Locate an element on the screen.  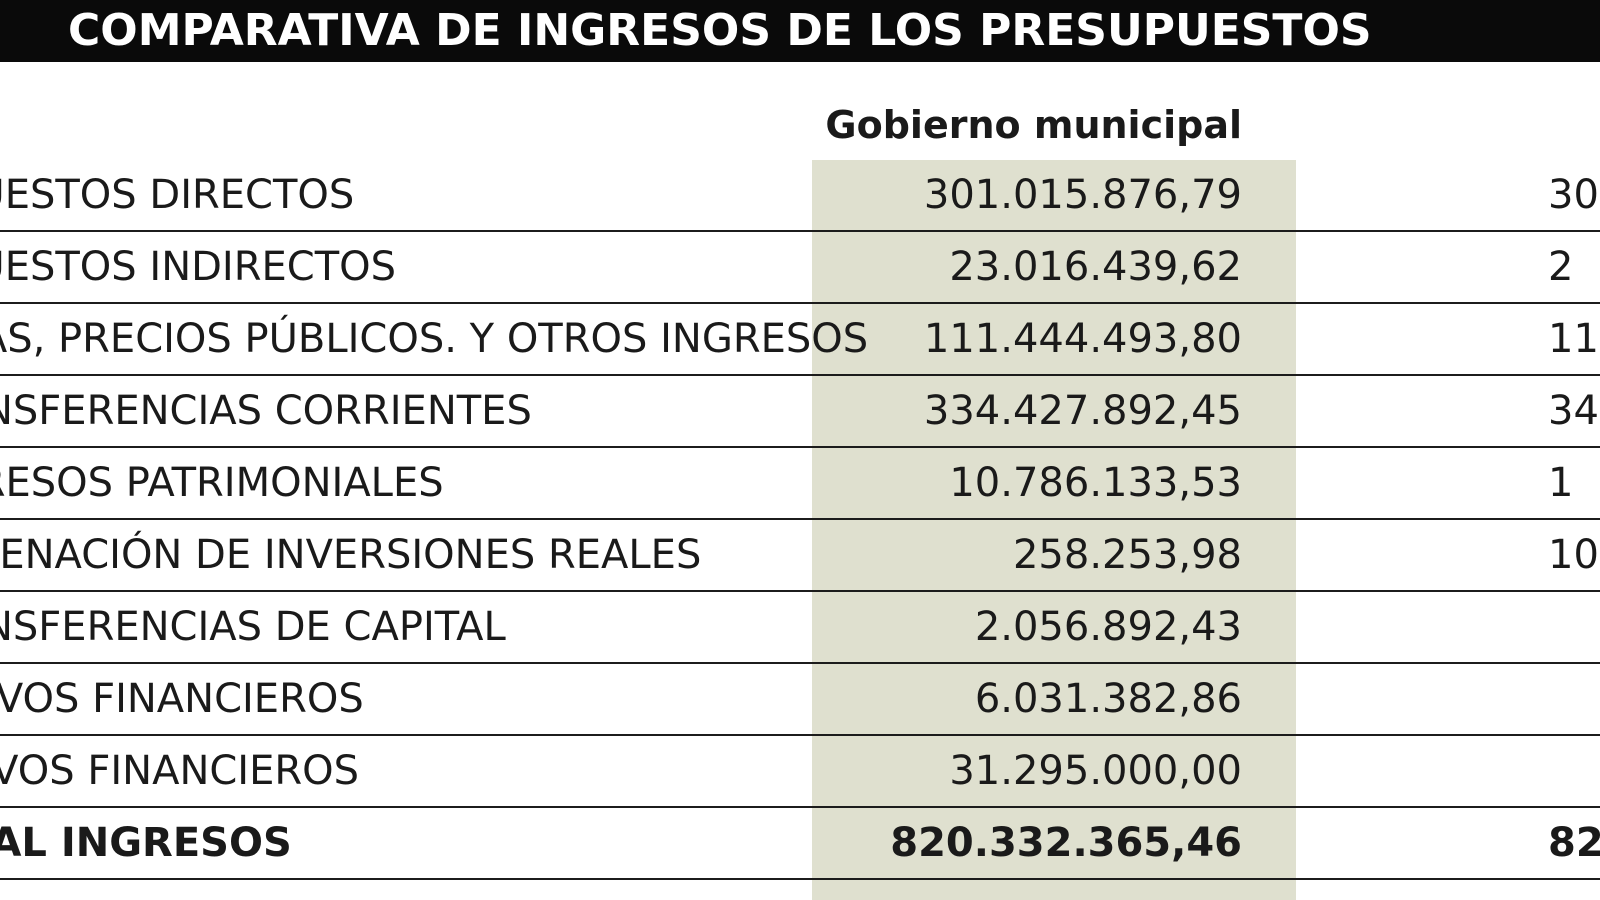
row-label: ACTIVOS FINANCIEROS is located at coordinates (182, 699).